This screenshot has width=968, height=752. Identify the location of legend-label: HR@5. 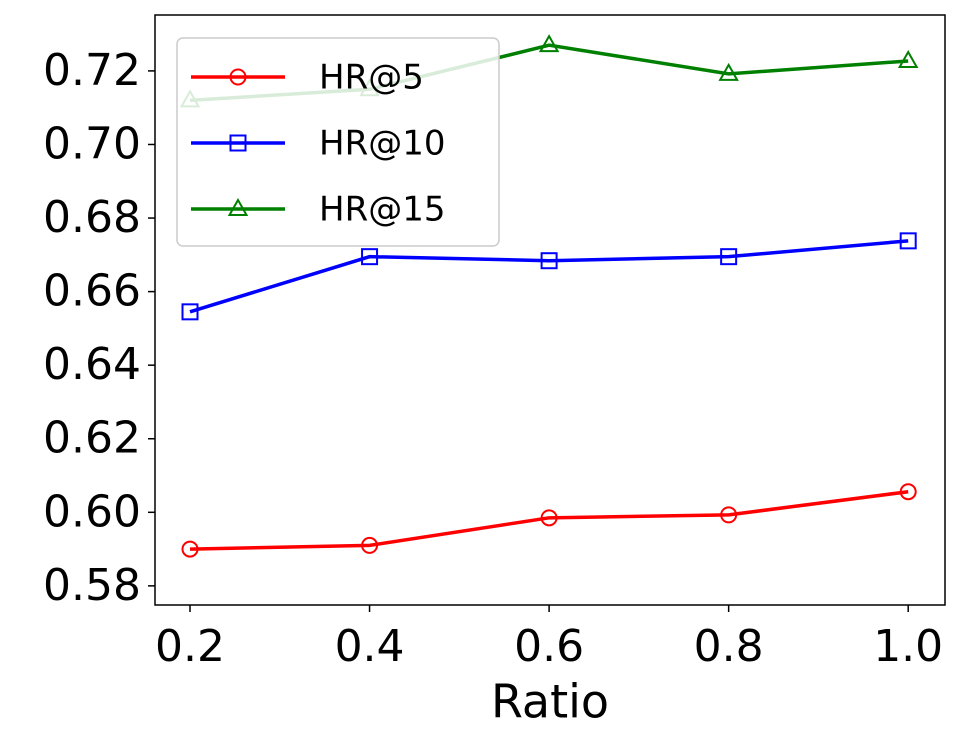
(371, 78).